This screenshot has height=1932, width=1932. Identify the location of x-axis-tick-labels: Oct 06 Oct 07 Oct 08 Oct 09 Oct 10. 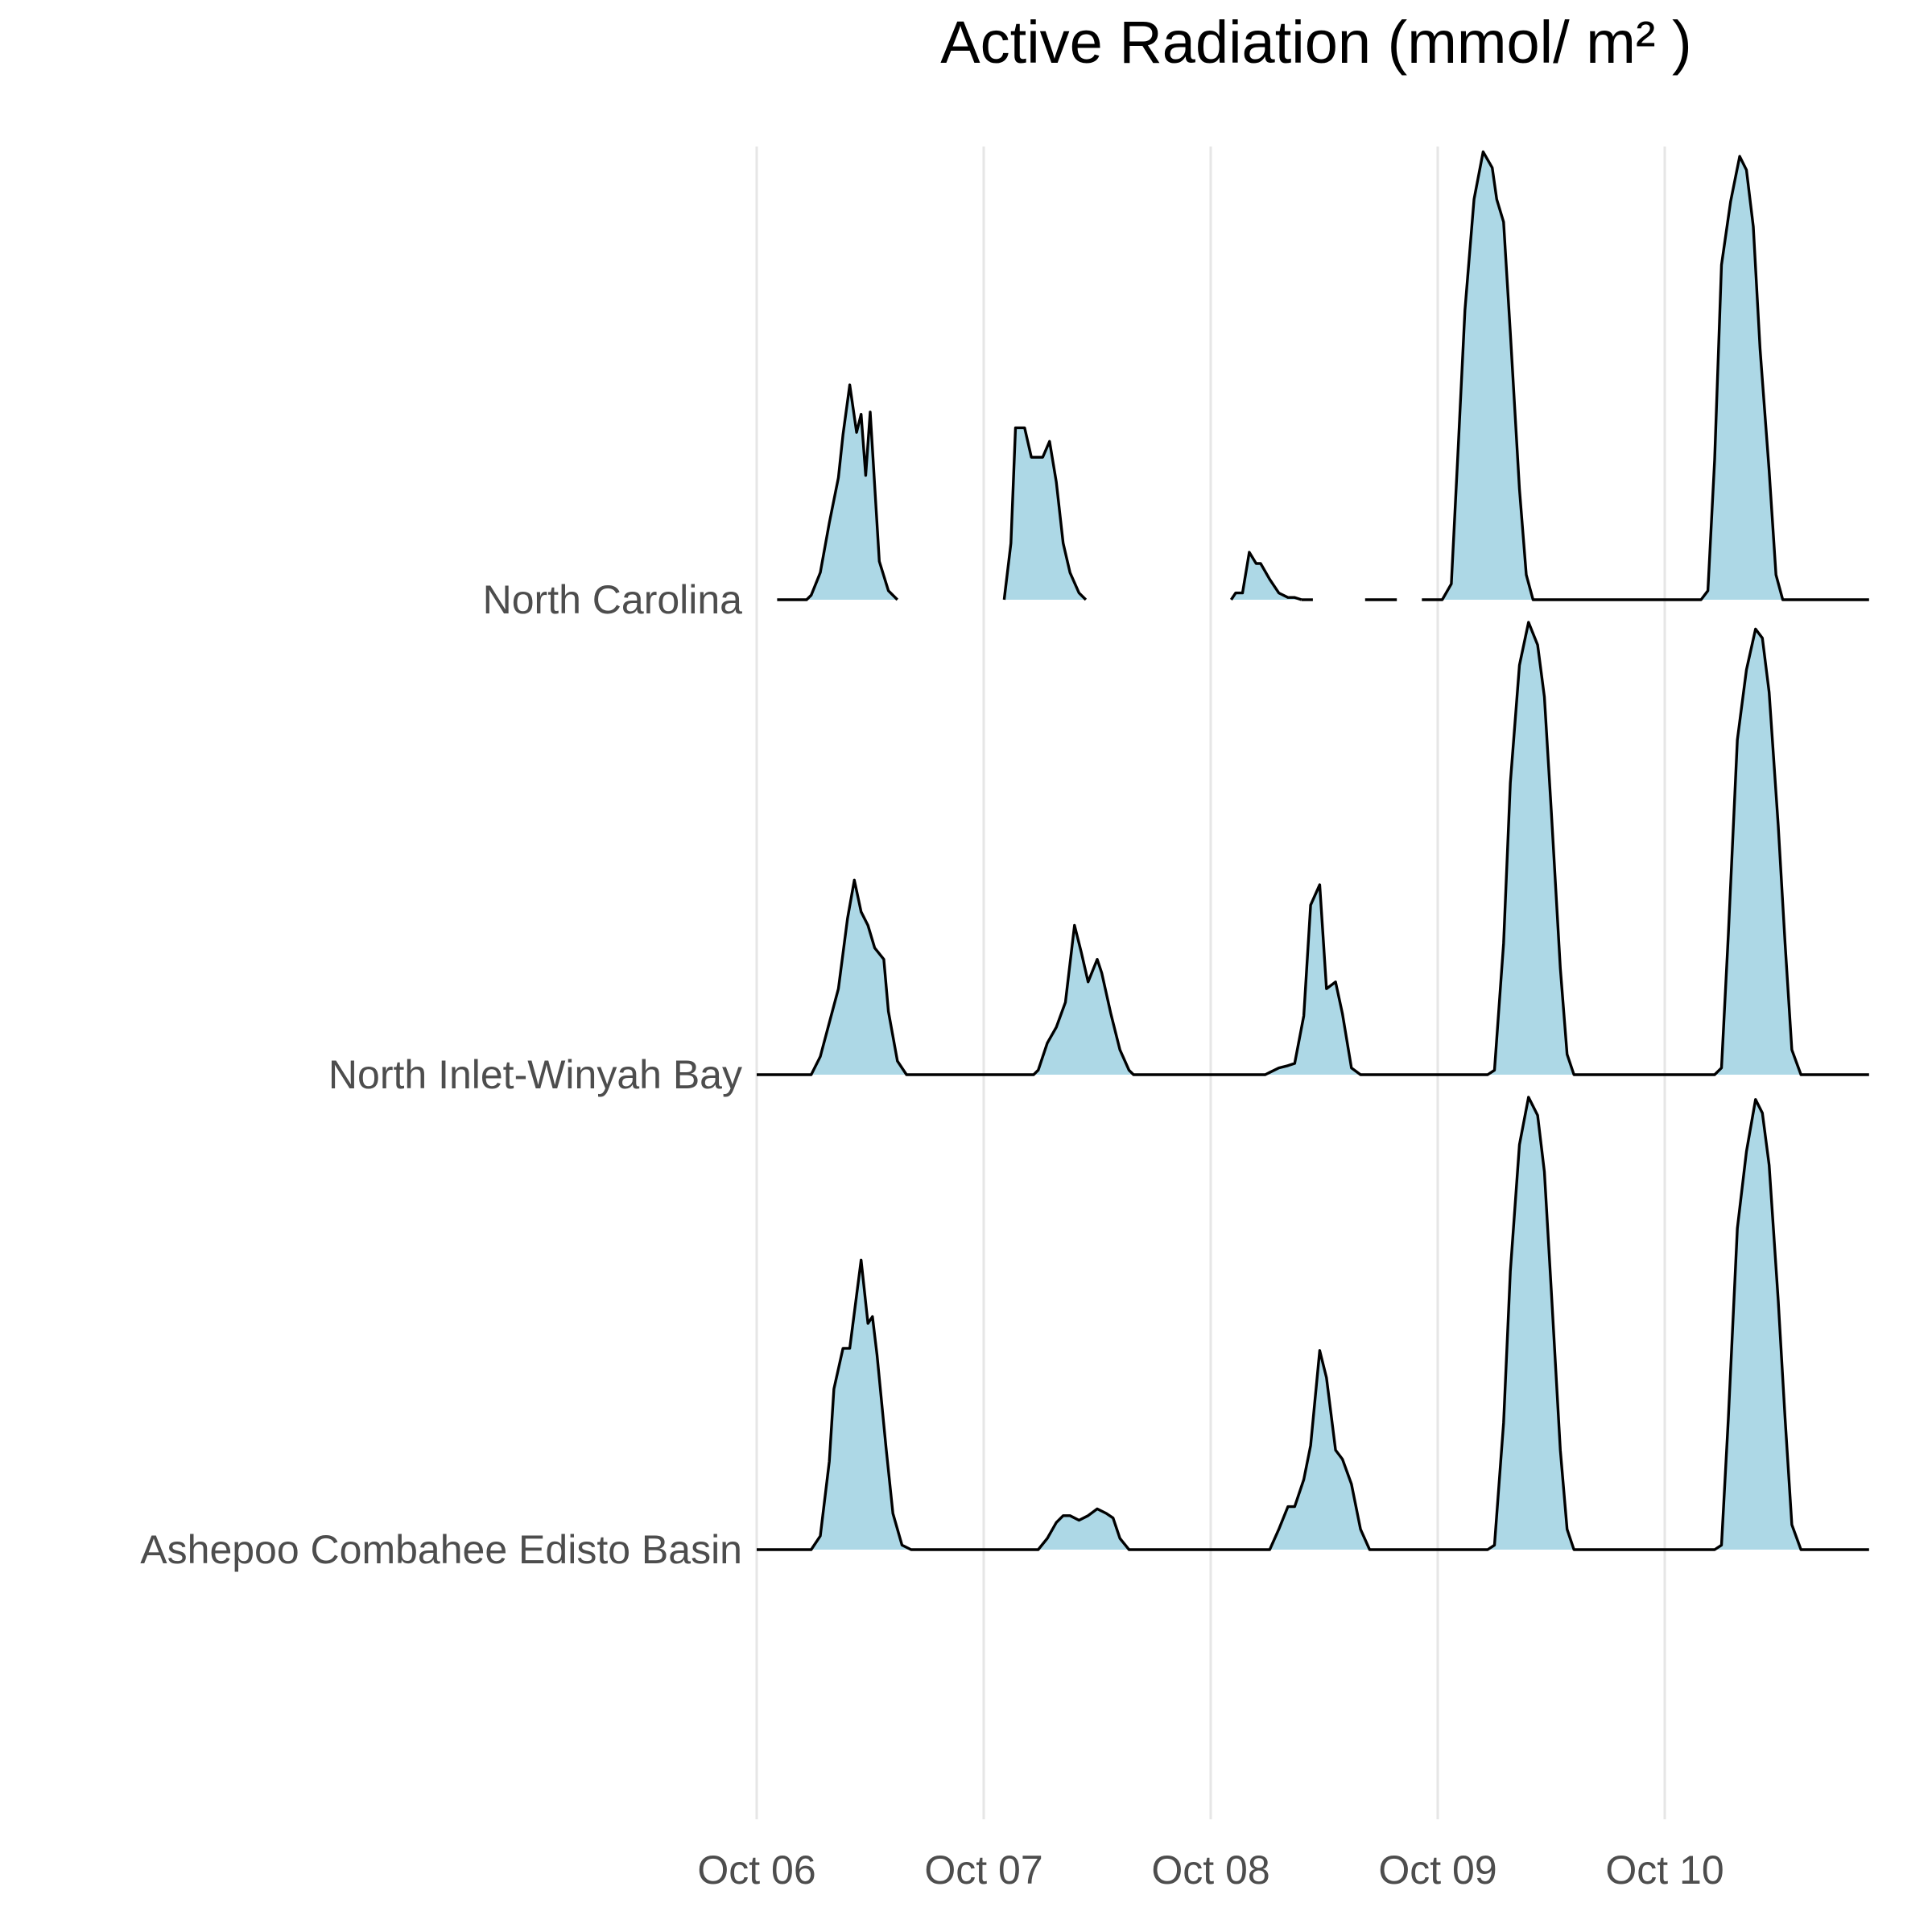
(1210, 1870).